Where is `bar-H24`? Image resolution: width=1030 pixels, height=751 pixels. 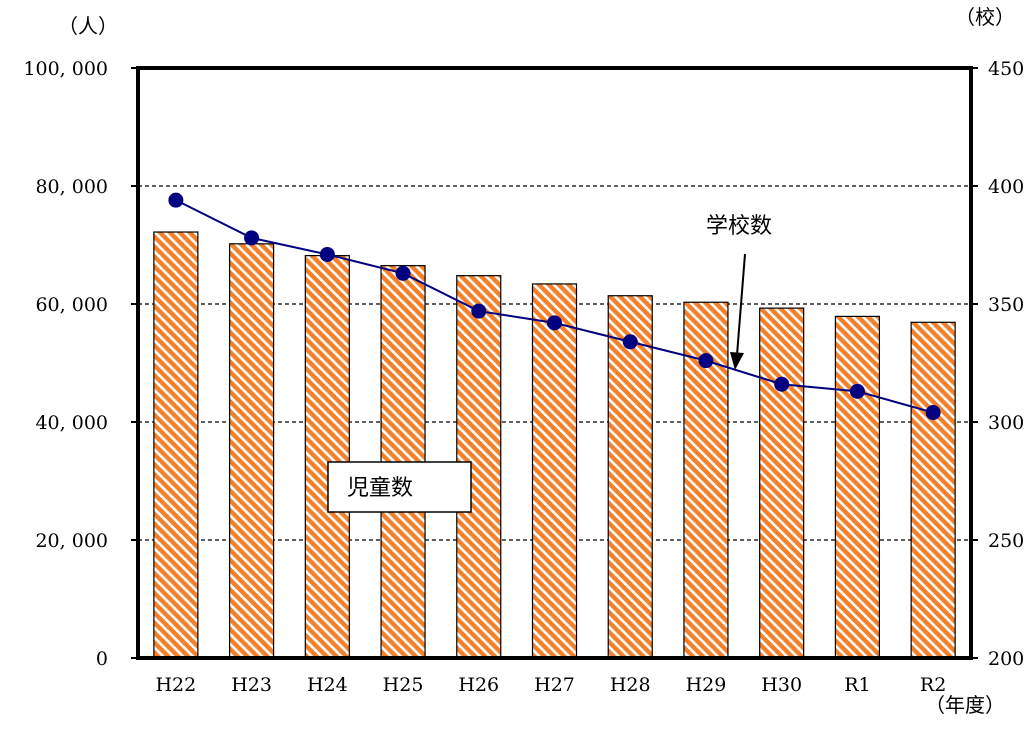 bar-H24 is located at coordinates (327, 457).